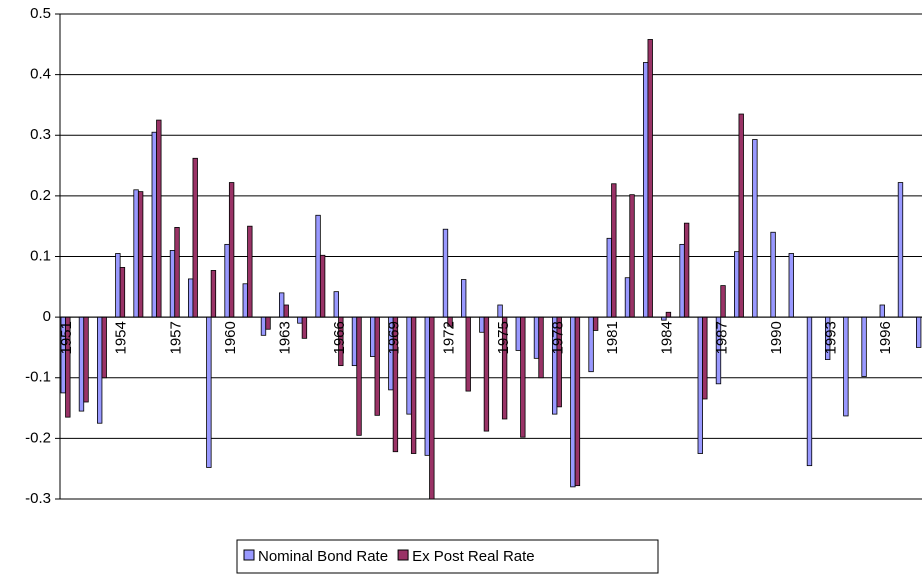 Image resolution: width=922 pixels, height=574 pixels. I want to click on x-tick-label: 1951, so click(66, 337).